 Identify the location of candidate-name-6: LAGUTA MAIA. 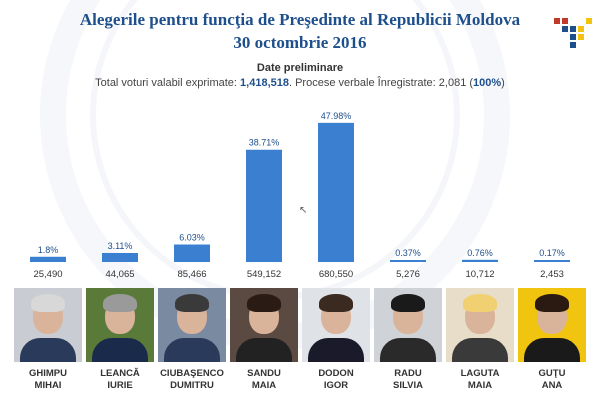
(480, 380).